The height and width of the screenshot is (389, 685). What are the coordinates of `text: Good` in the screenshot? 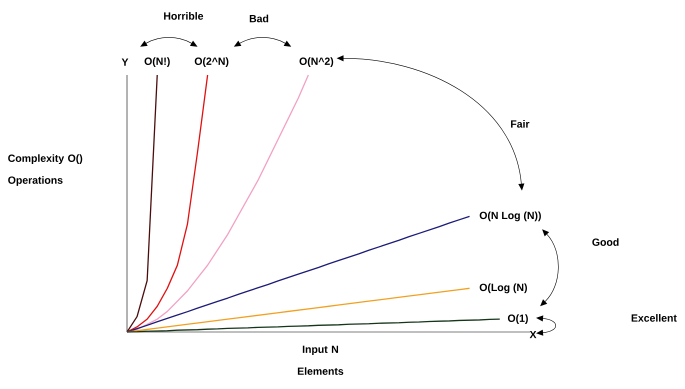 It's located at (605, 242).